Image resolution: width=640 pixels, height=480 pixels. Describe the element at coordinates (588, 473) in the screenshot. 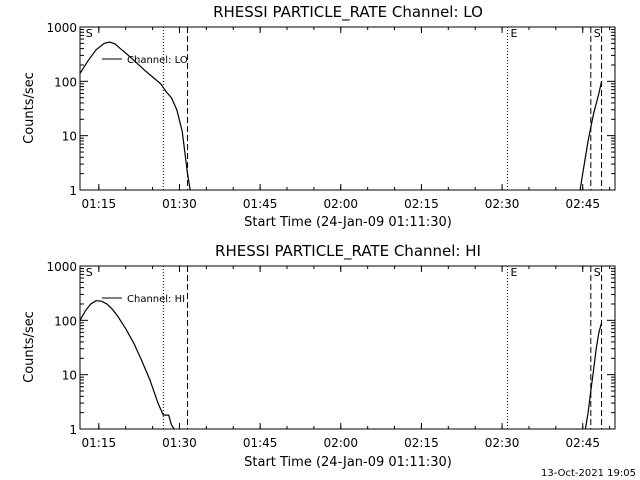

I see `generation-timestamp: 13-Oct-2021 19:05` at that location.